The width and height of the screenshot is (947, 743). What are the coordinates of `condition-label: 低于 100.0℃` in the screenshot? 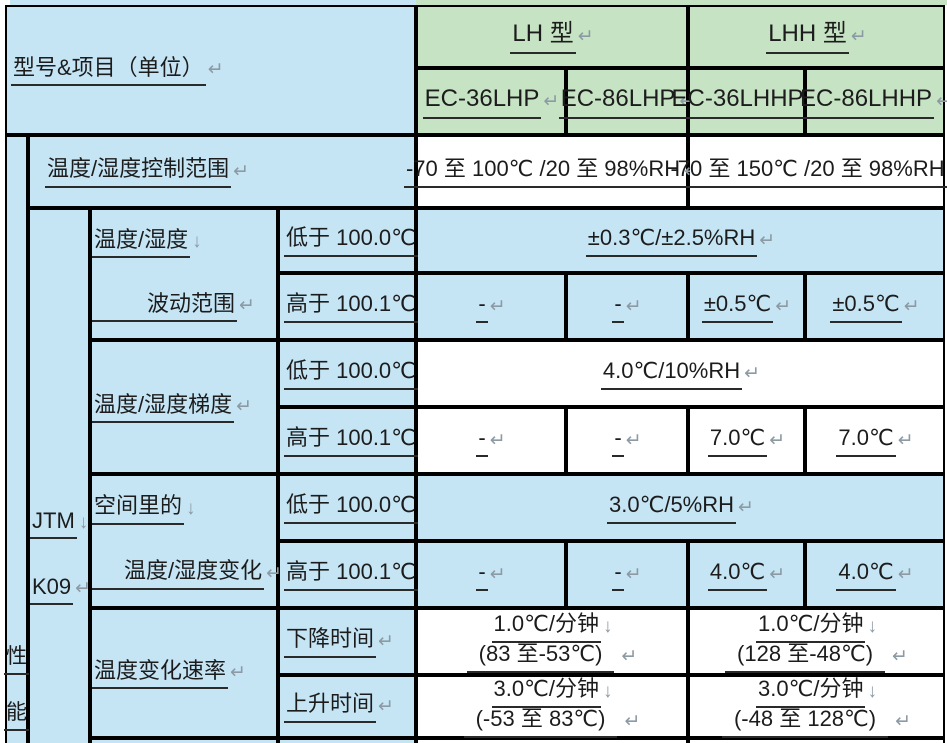 It's located at (351, 240).